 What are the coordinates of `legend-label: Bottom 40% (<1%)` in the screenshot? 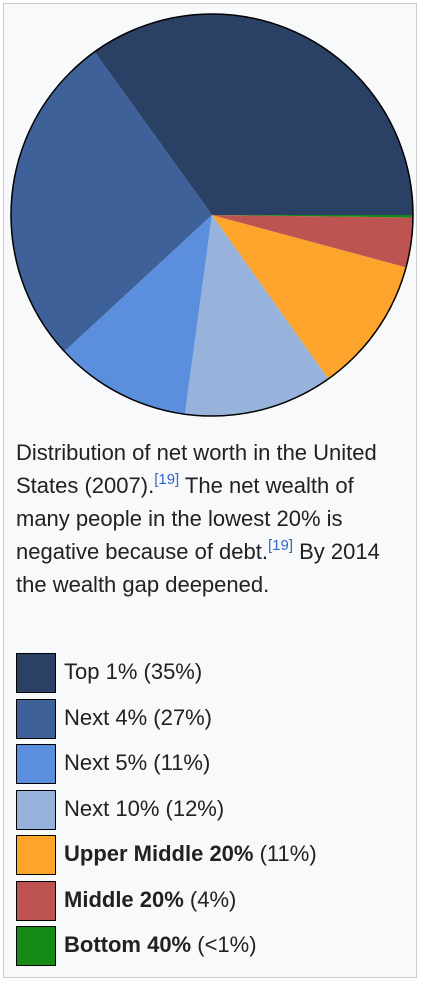 It's located at (160, 945).